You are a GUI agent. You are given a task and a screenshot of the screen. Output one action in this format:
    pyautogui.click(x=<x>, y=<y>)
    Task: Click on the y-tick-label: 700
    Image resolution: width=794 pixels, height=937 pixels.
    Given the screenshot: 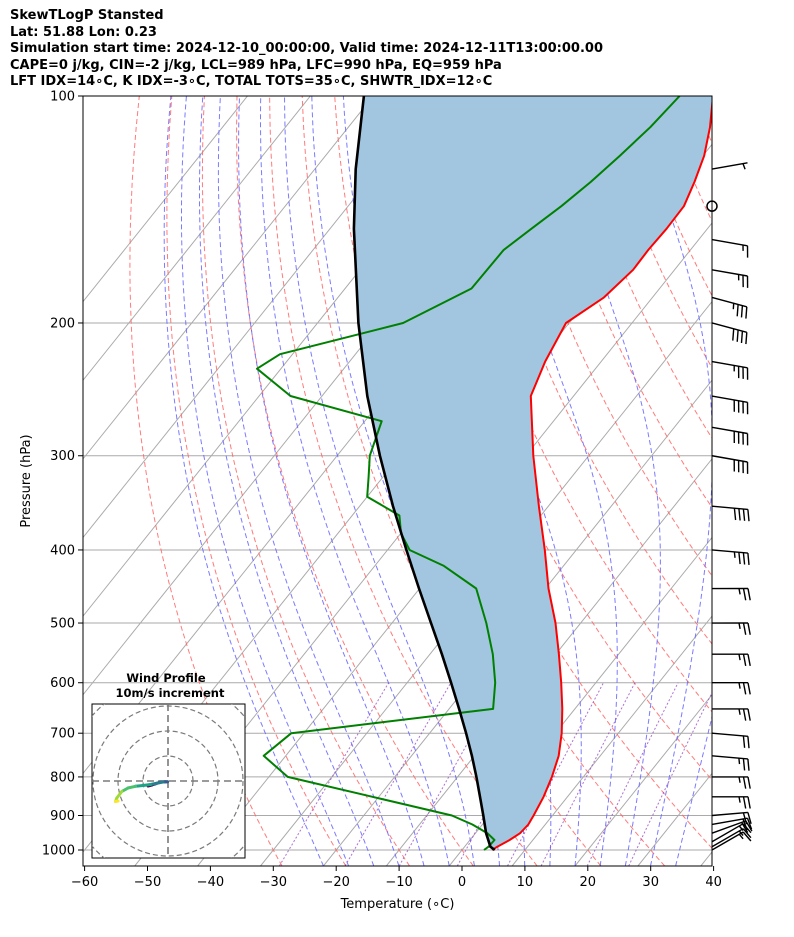 What is the action you would take?
    pyautogui.click(x=62, y=734)
    